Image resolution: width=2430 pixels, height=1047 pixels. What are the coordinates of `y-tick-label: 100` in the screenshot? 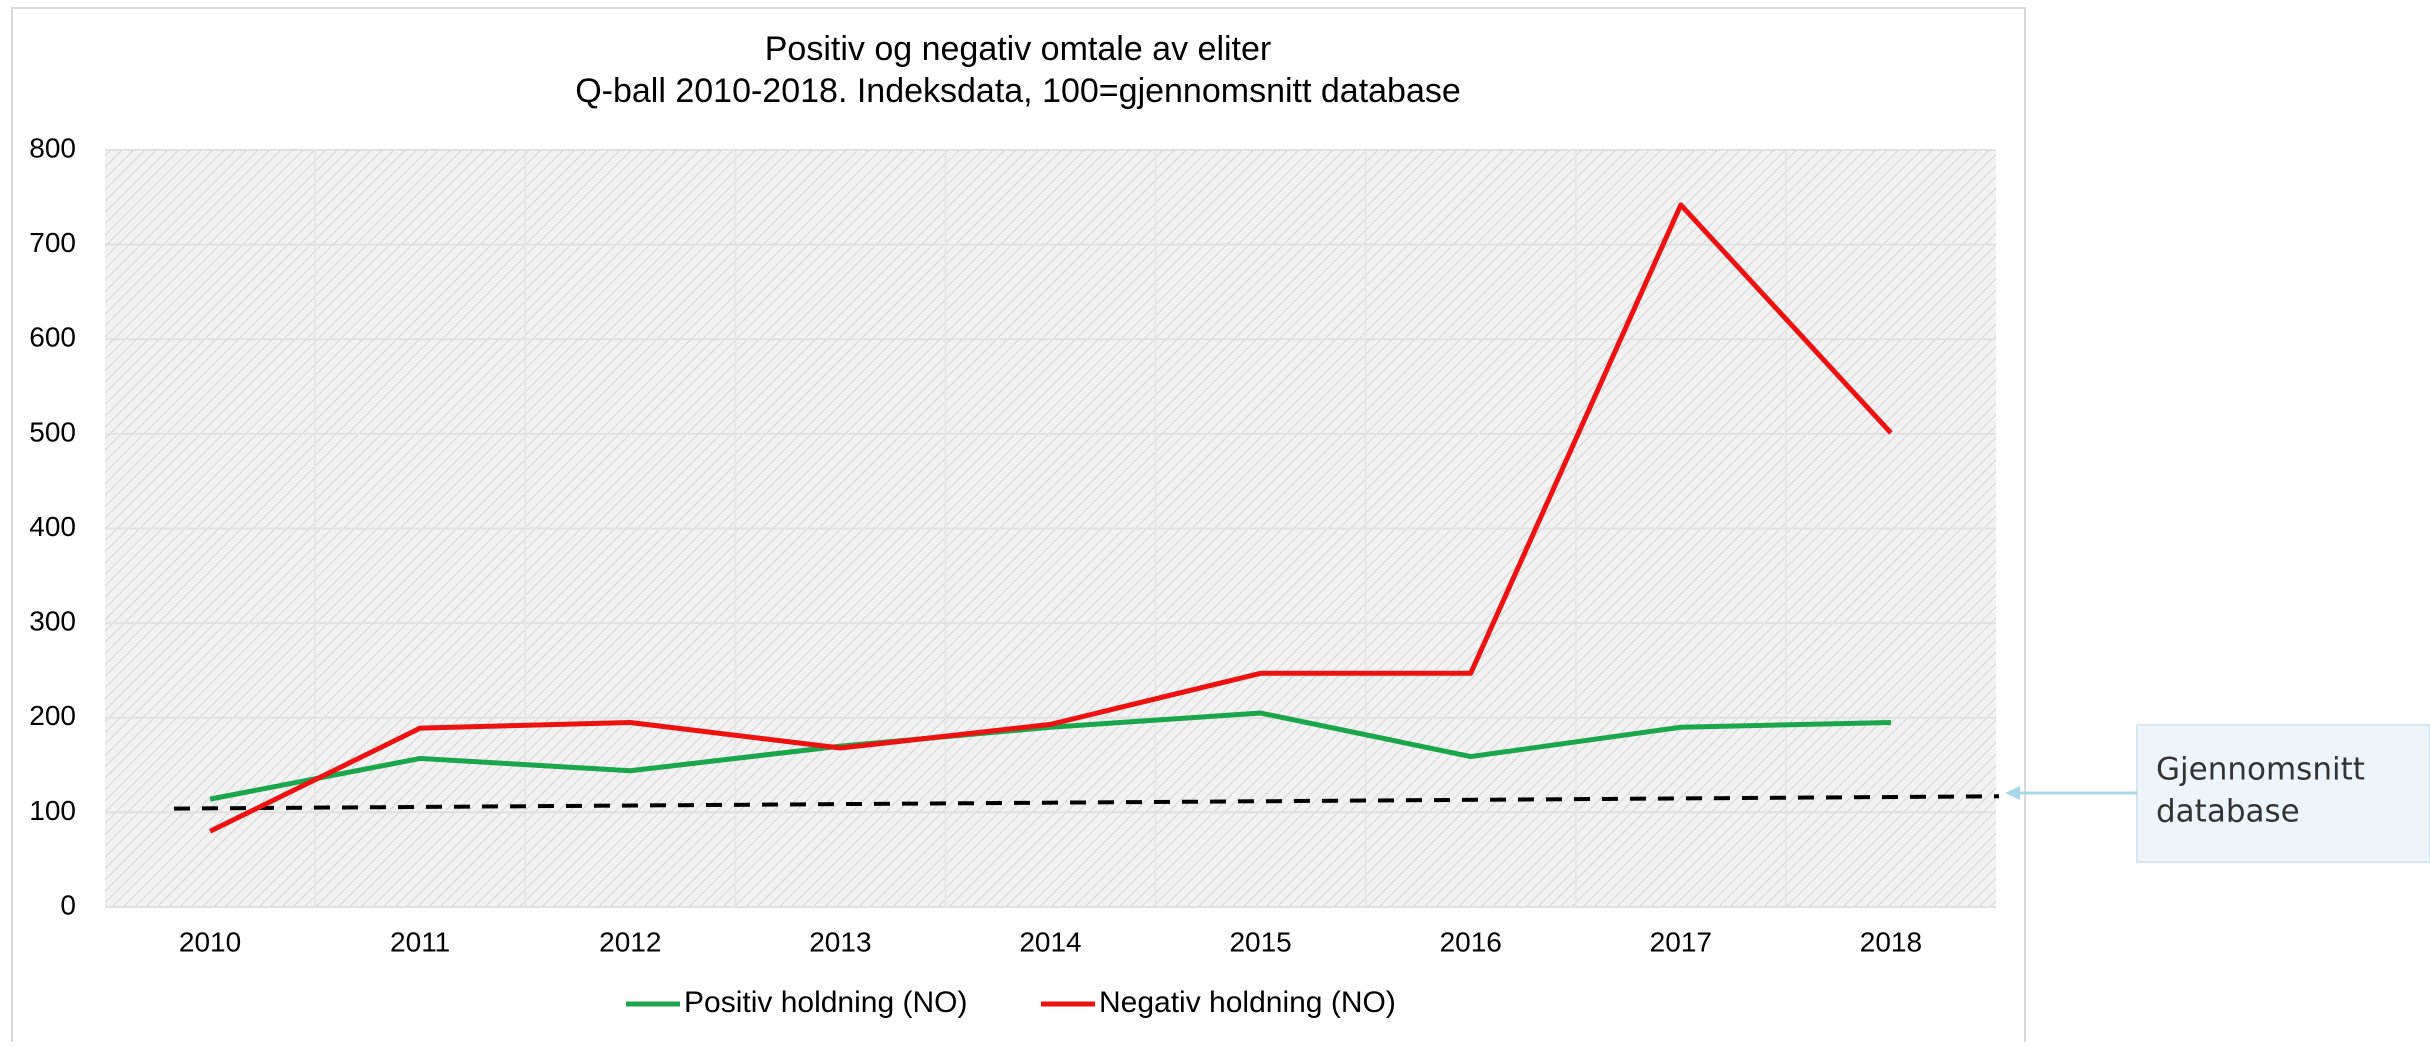 It's located at (52, 810).